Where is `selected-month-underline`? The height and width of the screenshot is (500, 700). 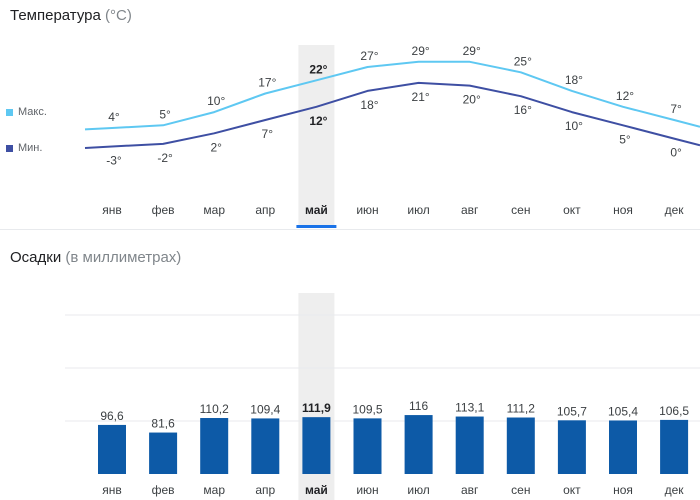 selected-month-underline is located at coordinates (316, 226).